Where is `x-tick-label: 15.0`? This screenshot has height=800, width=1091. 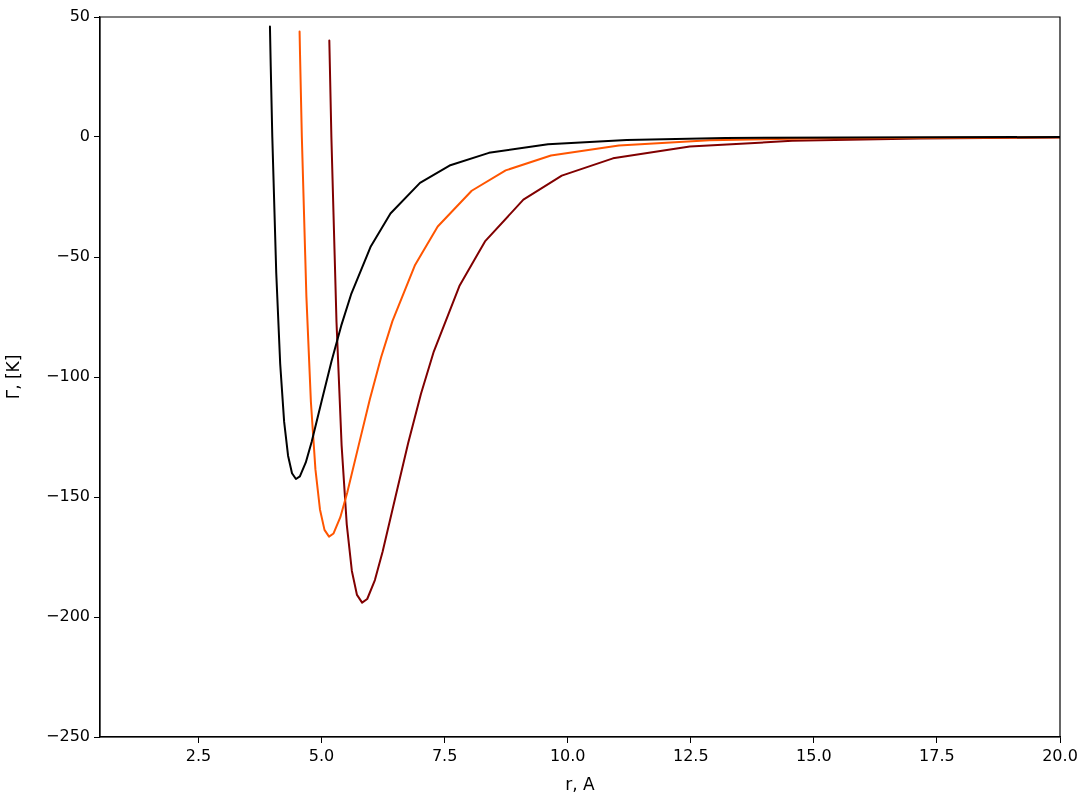
x-tick-label: 15.0 is located at coordinates (814, 755).